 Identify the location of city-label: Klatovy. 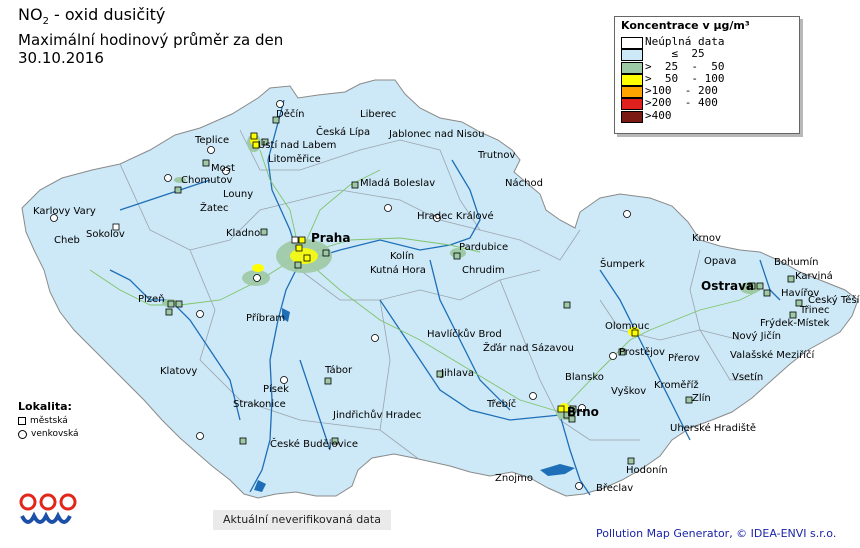
(178, 371).